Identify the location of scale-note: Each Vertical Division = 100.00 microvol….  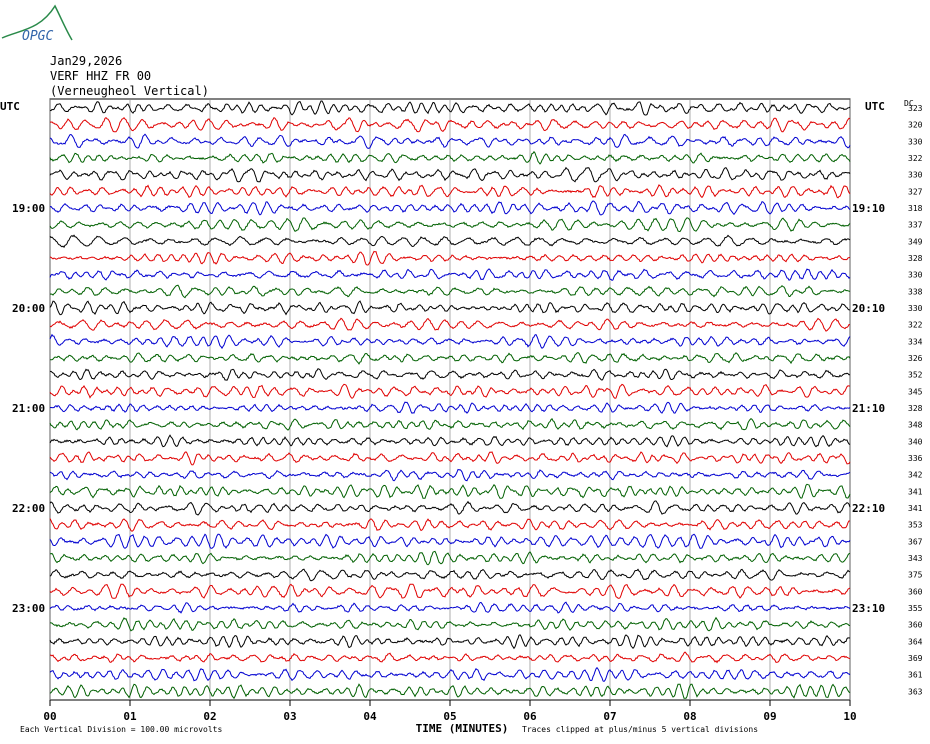
(121, 729).